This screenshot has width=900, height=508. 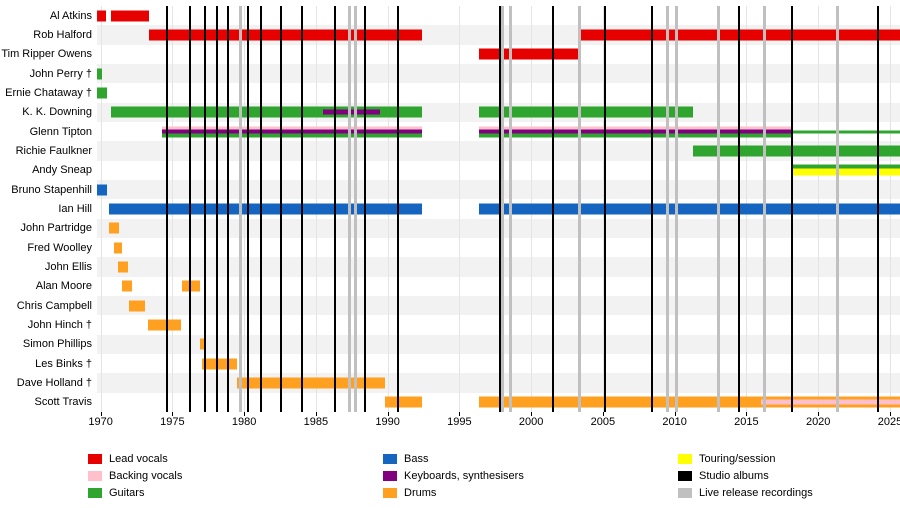 I want to click on axis-year-label: 1975, so click(x=172, y=422).